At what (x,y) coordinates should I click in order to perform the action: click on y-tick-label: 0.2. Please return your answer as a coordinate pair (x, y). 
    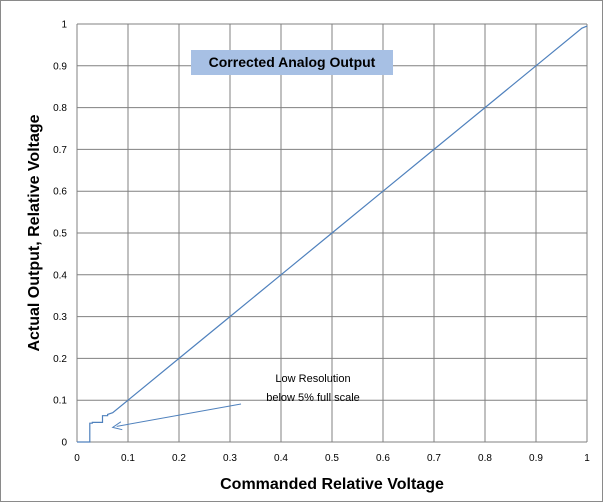
    Looking at the image, I should click on (60, 359).